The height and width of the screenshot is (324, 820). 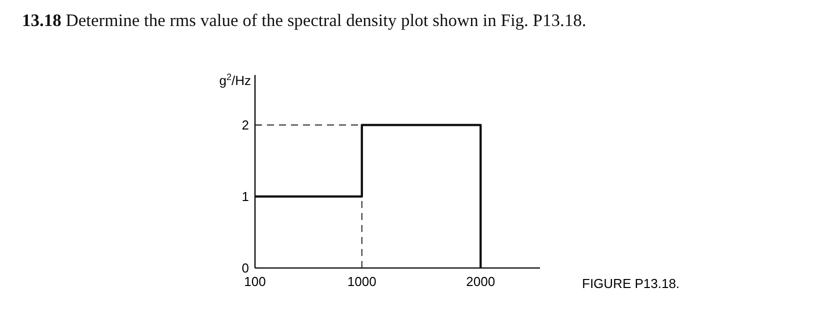 I want to click on x-tick-label: 1000, so click(x=361, y=281).